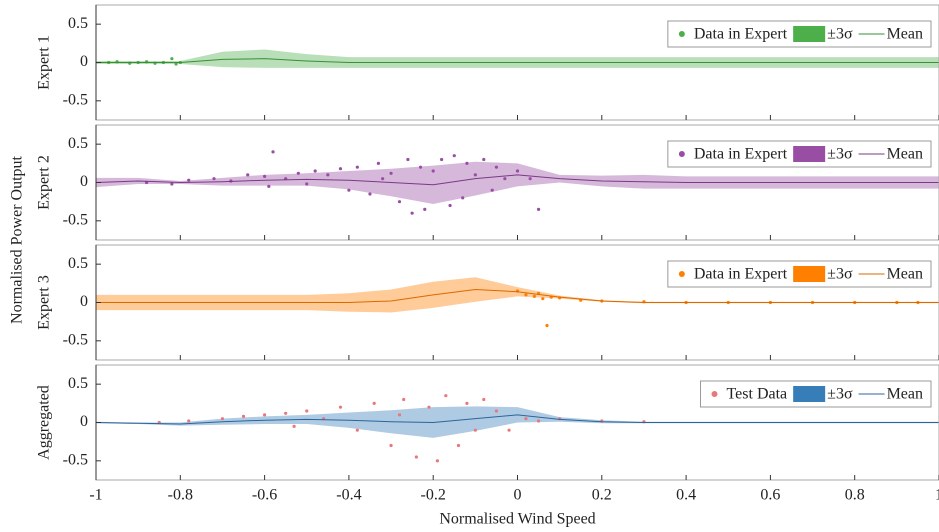 The height and width of the screenshot is (532, 939). Describe the element at coordinates (518, 495) in the screenshot. I see `x-tick-label: 0` at that location.